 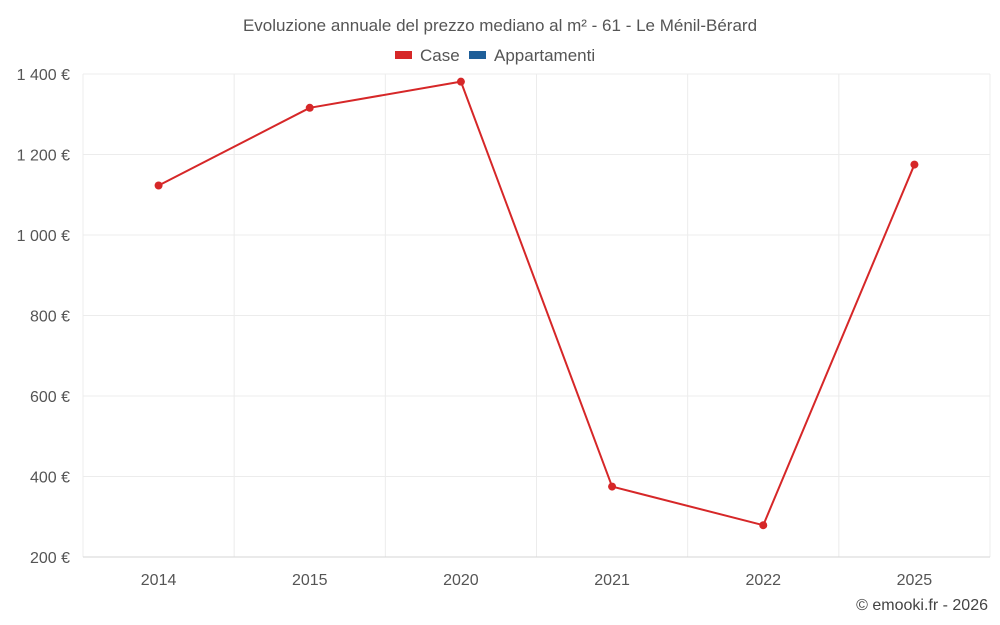 I want to click on y-tick-label: 600 €, so click(x=50, y=397).